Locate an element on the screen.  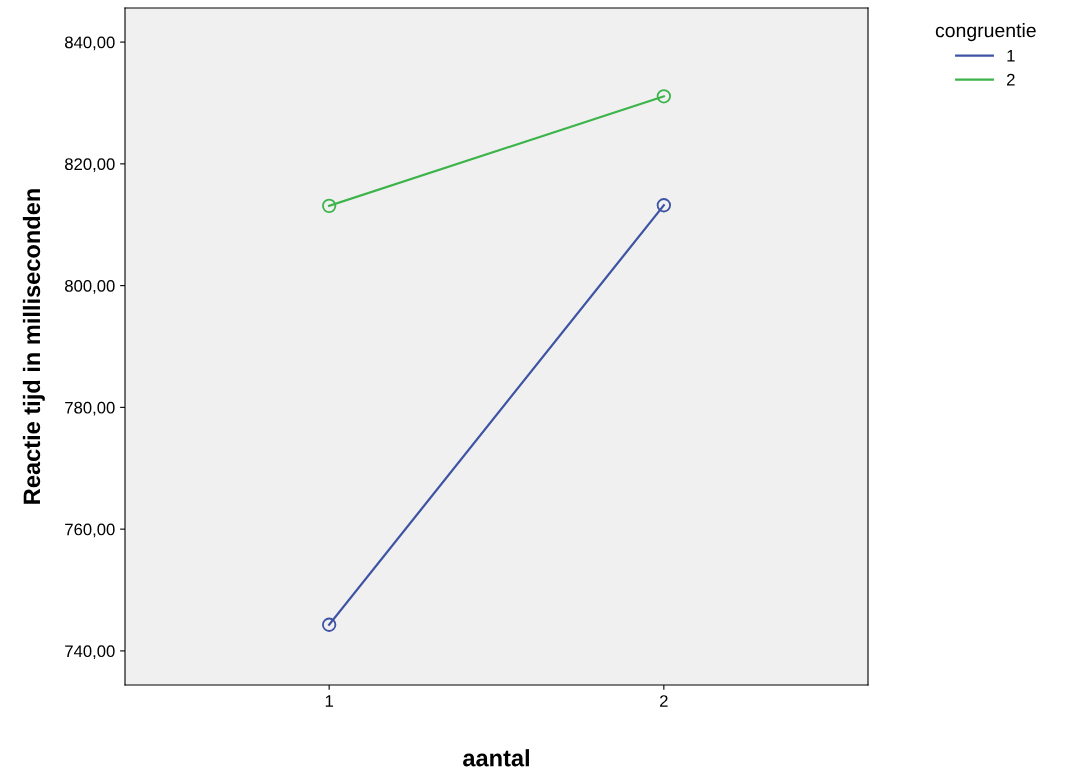
legend-title: congruentie is located at coordinates (985, 32).